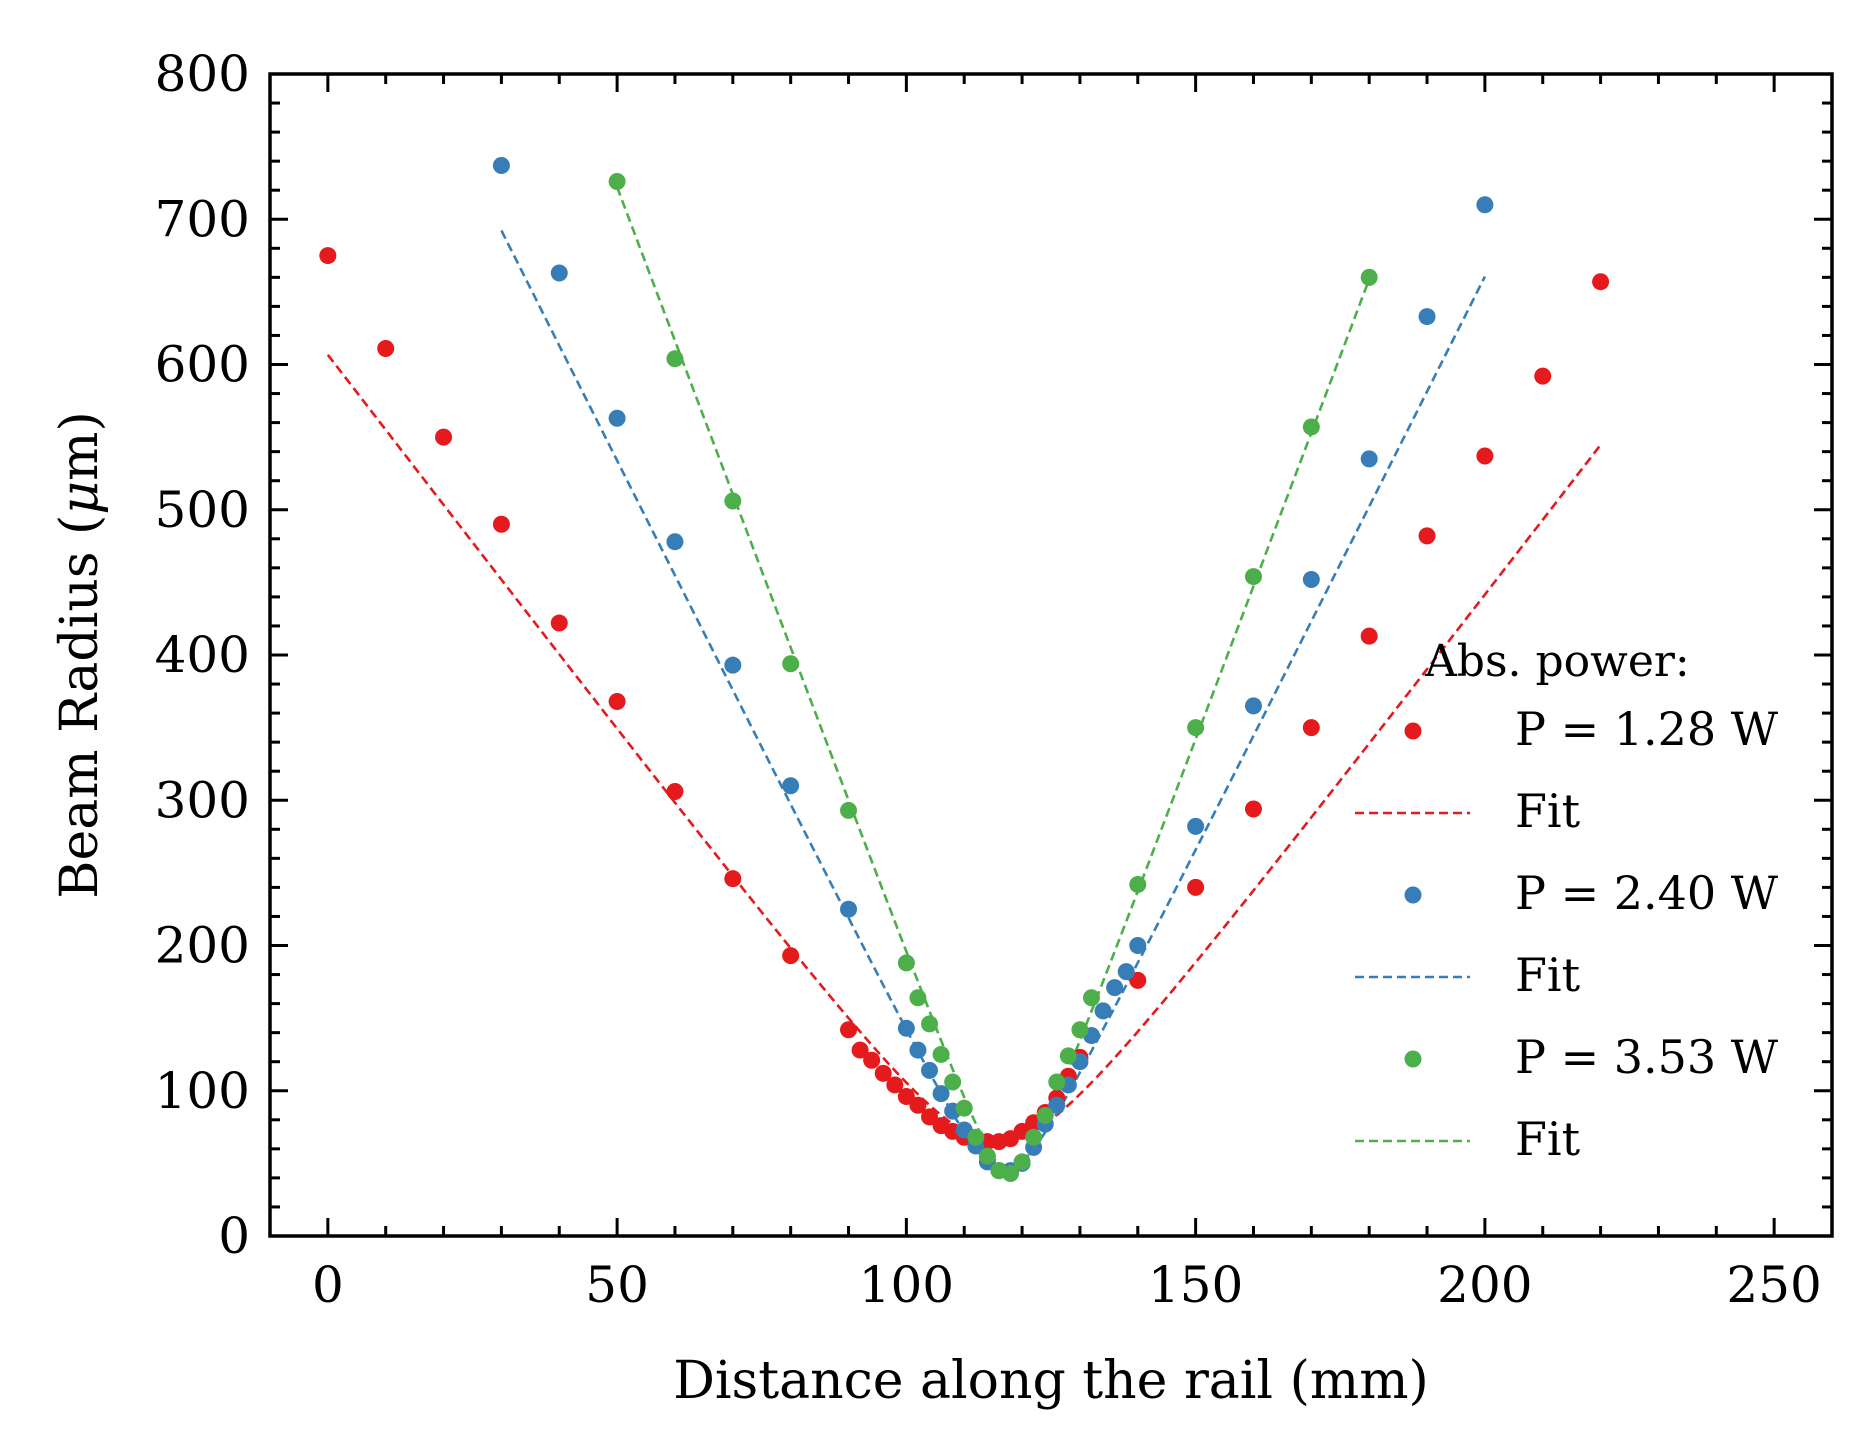 This screenshot has height=1454, width=1869. Describe the element at coordinates (202, 365) in the screenshot. I see `y-tick-label: 600` at that location.